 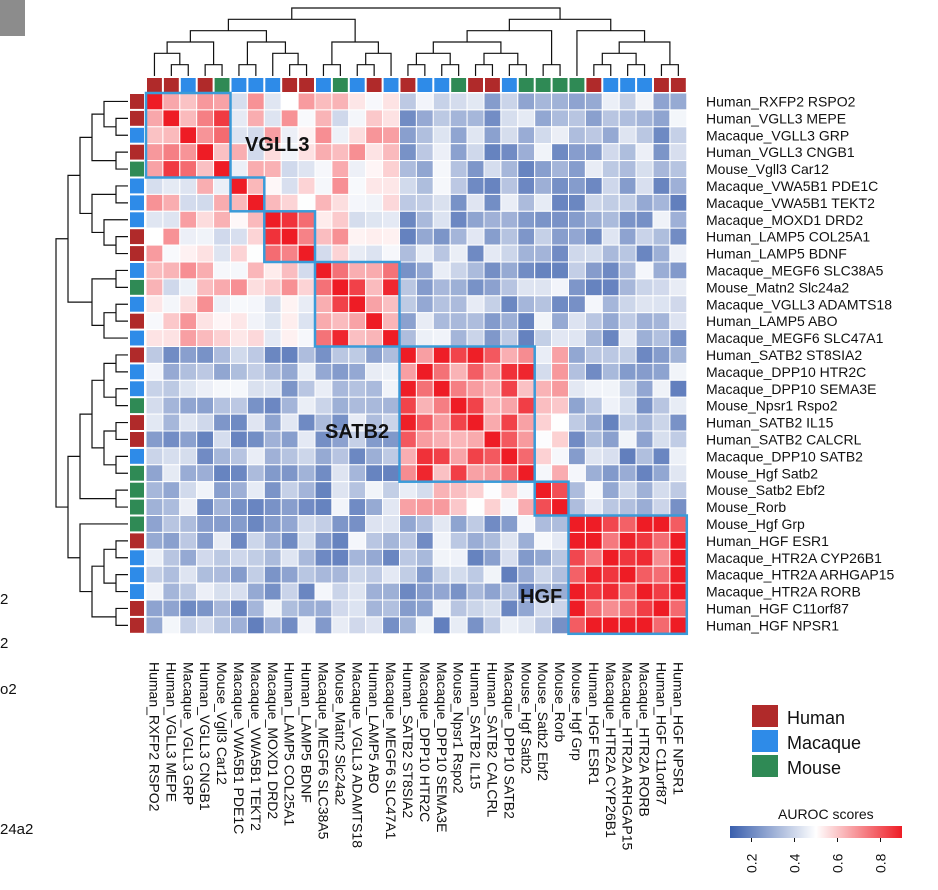 What do you see at coordinates (628, 756) in the screenshot?
I see `column-label: Macaque_HTR2A ARHGAP15` at bounding box center [628, 756].